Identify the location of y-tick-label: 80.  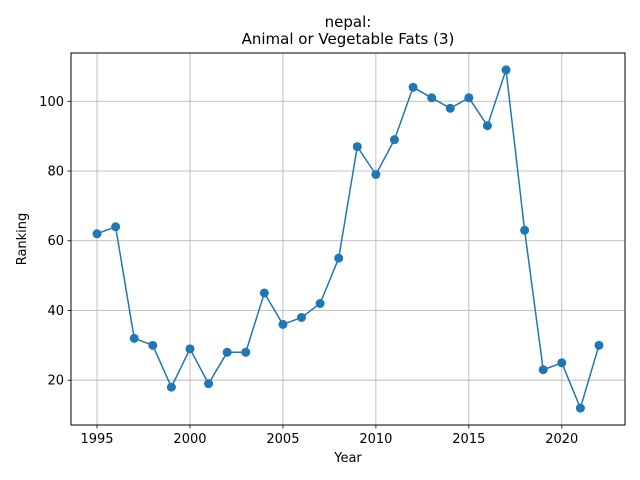
(55, 172).